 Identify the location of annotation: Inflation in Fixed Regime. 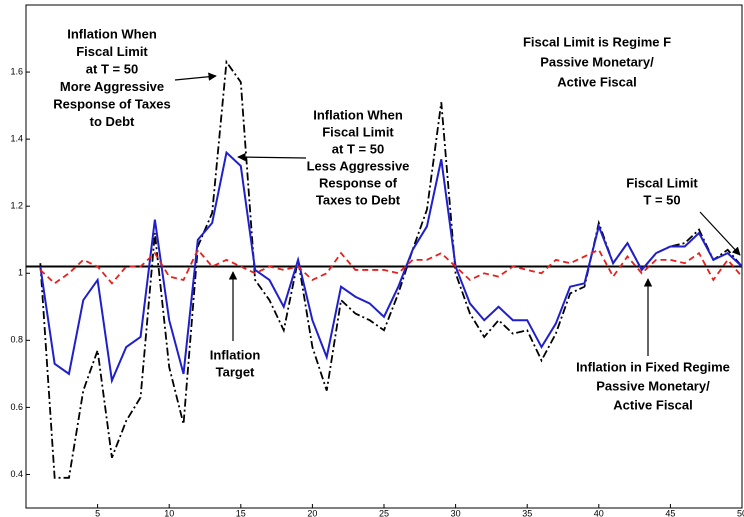
(653, 366).